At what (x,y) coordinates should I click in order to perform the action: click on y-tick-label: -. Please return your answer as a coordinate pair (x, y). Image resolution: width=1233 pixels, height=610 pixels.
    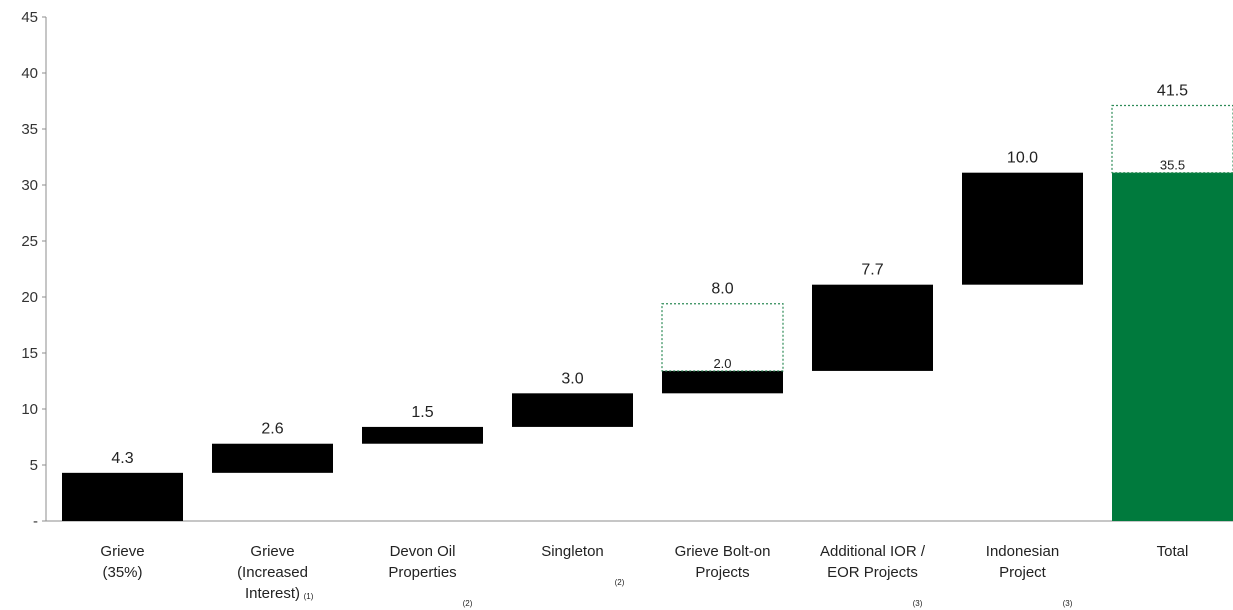
    Looking at the image, I should click on (35, 521).